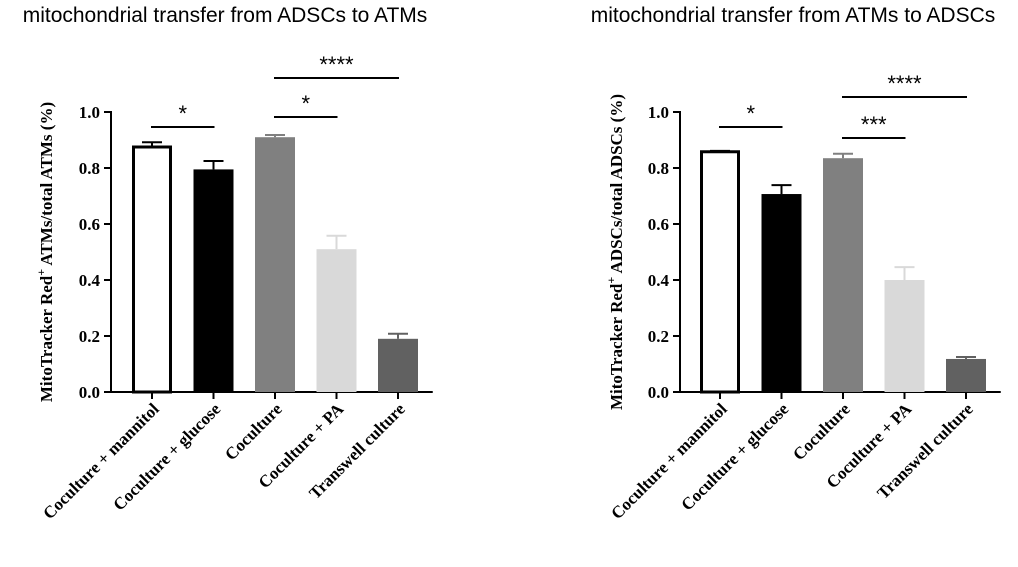 This screenshot has width=1018, height=567. What do you see at coordinates (615, 252) in the screenshot?
I see `y-axis-label: MitoTracker Red+ ADSCs/total ADSCs (%)` at bounding box center [615, 252].